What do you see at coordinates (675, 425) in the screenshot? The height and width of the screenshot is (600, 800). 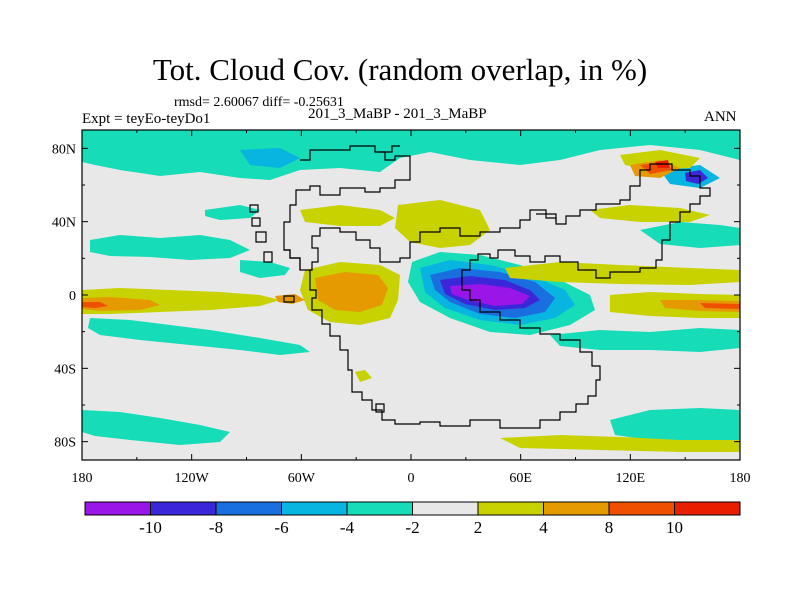 I see `contour-teal-south-ocean-e` at bounding box center [675, 425].